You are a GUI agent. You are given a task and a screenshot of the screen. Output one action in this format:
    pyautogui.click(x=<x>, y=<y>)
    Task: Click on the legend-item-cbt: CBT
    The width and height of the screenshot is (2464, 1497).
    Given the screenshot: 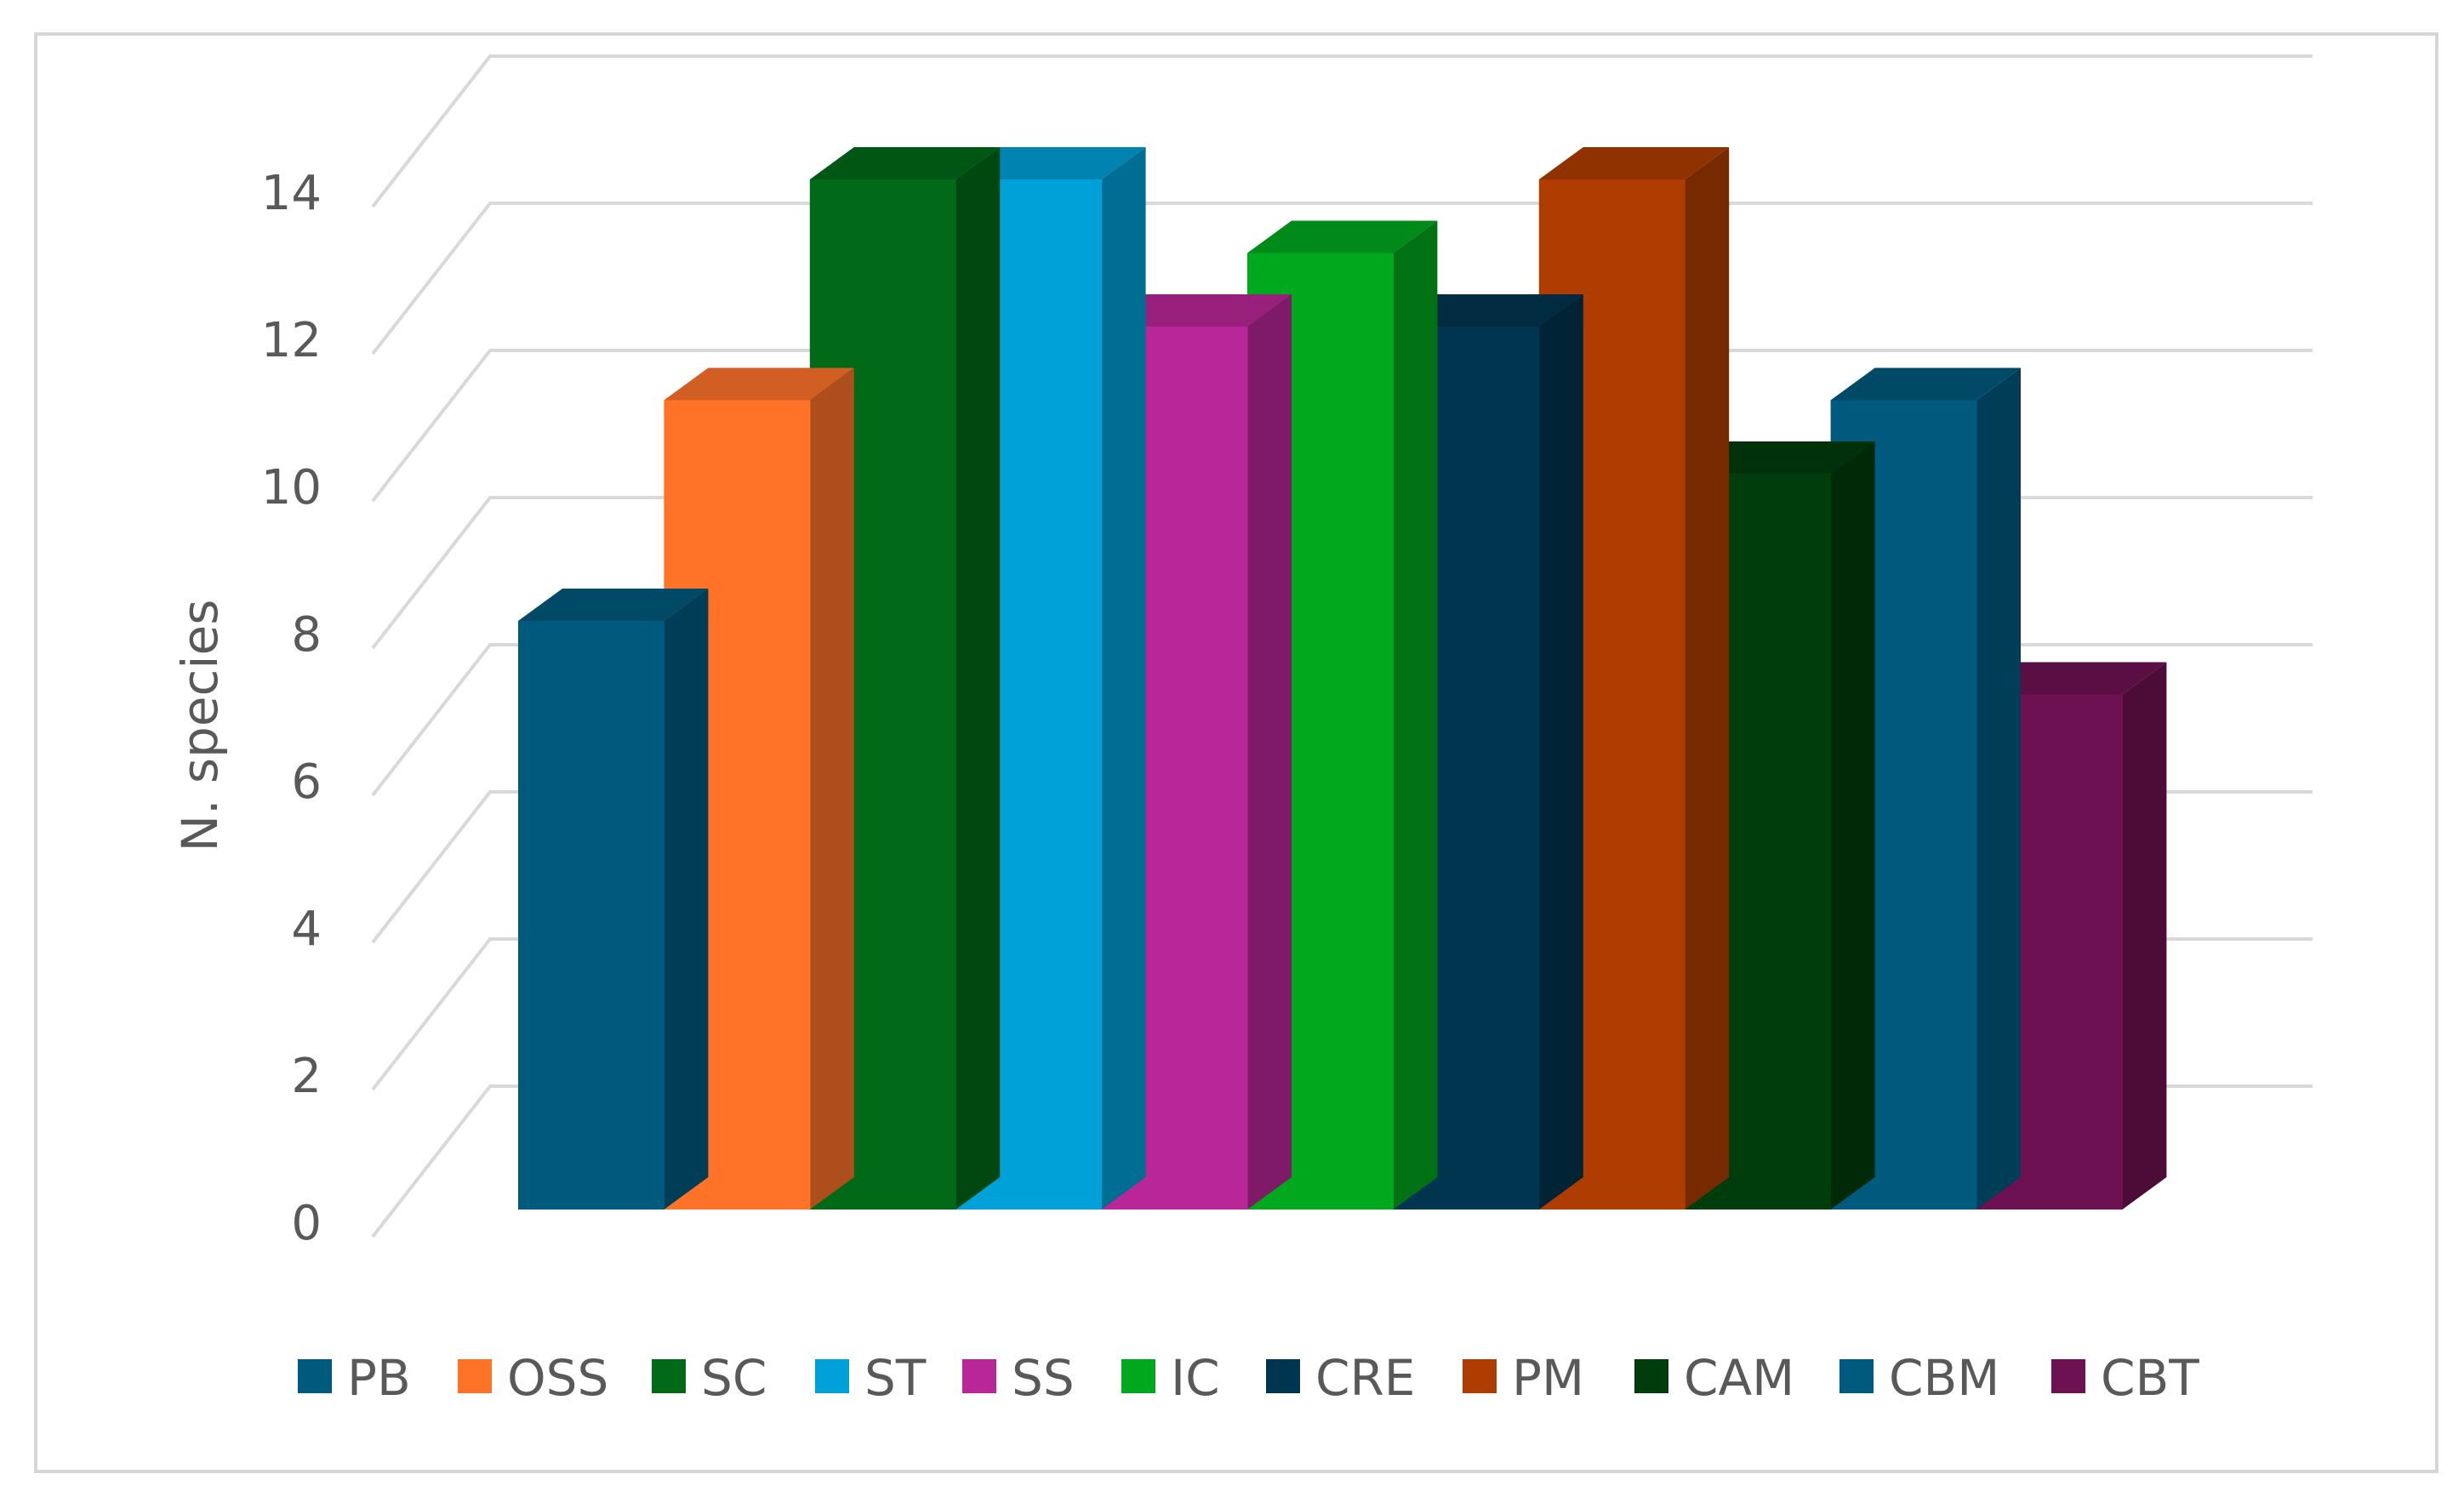 What is the action you would take?
    pyautogui.click(x=2125, y=1378)
    